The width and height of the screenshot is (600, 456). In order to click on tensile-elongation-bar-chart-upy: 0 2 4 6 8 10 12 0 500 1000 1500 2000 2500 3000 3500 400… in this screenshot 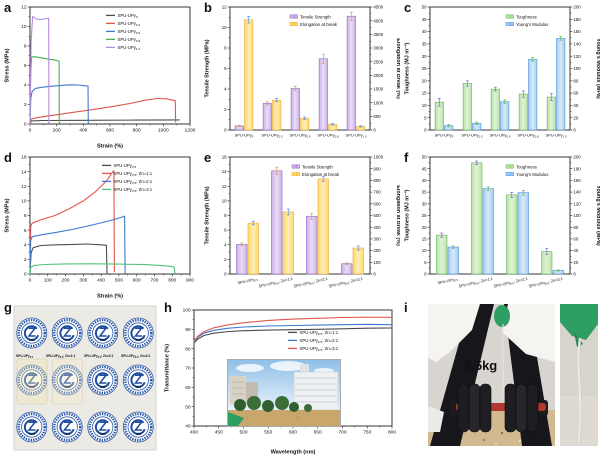, I will do `click(303, 72)`.